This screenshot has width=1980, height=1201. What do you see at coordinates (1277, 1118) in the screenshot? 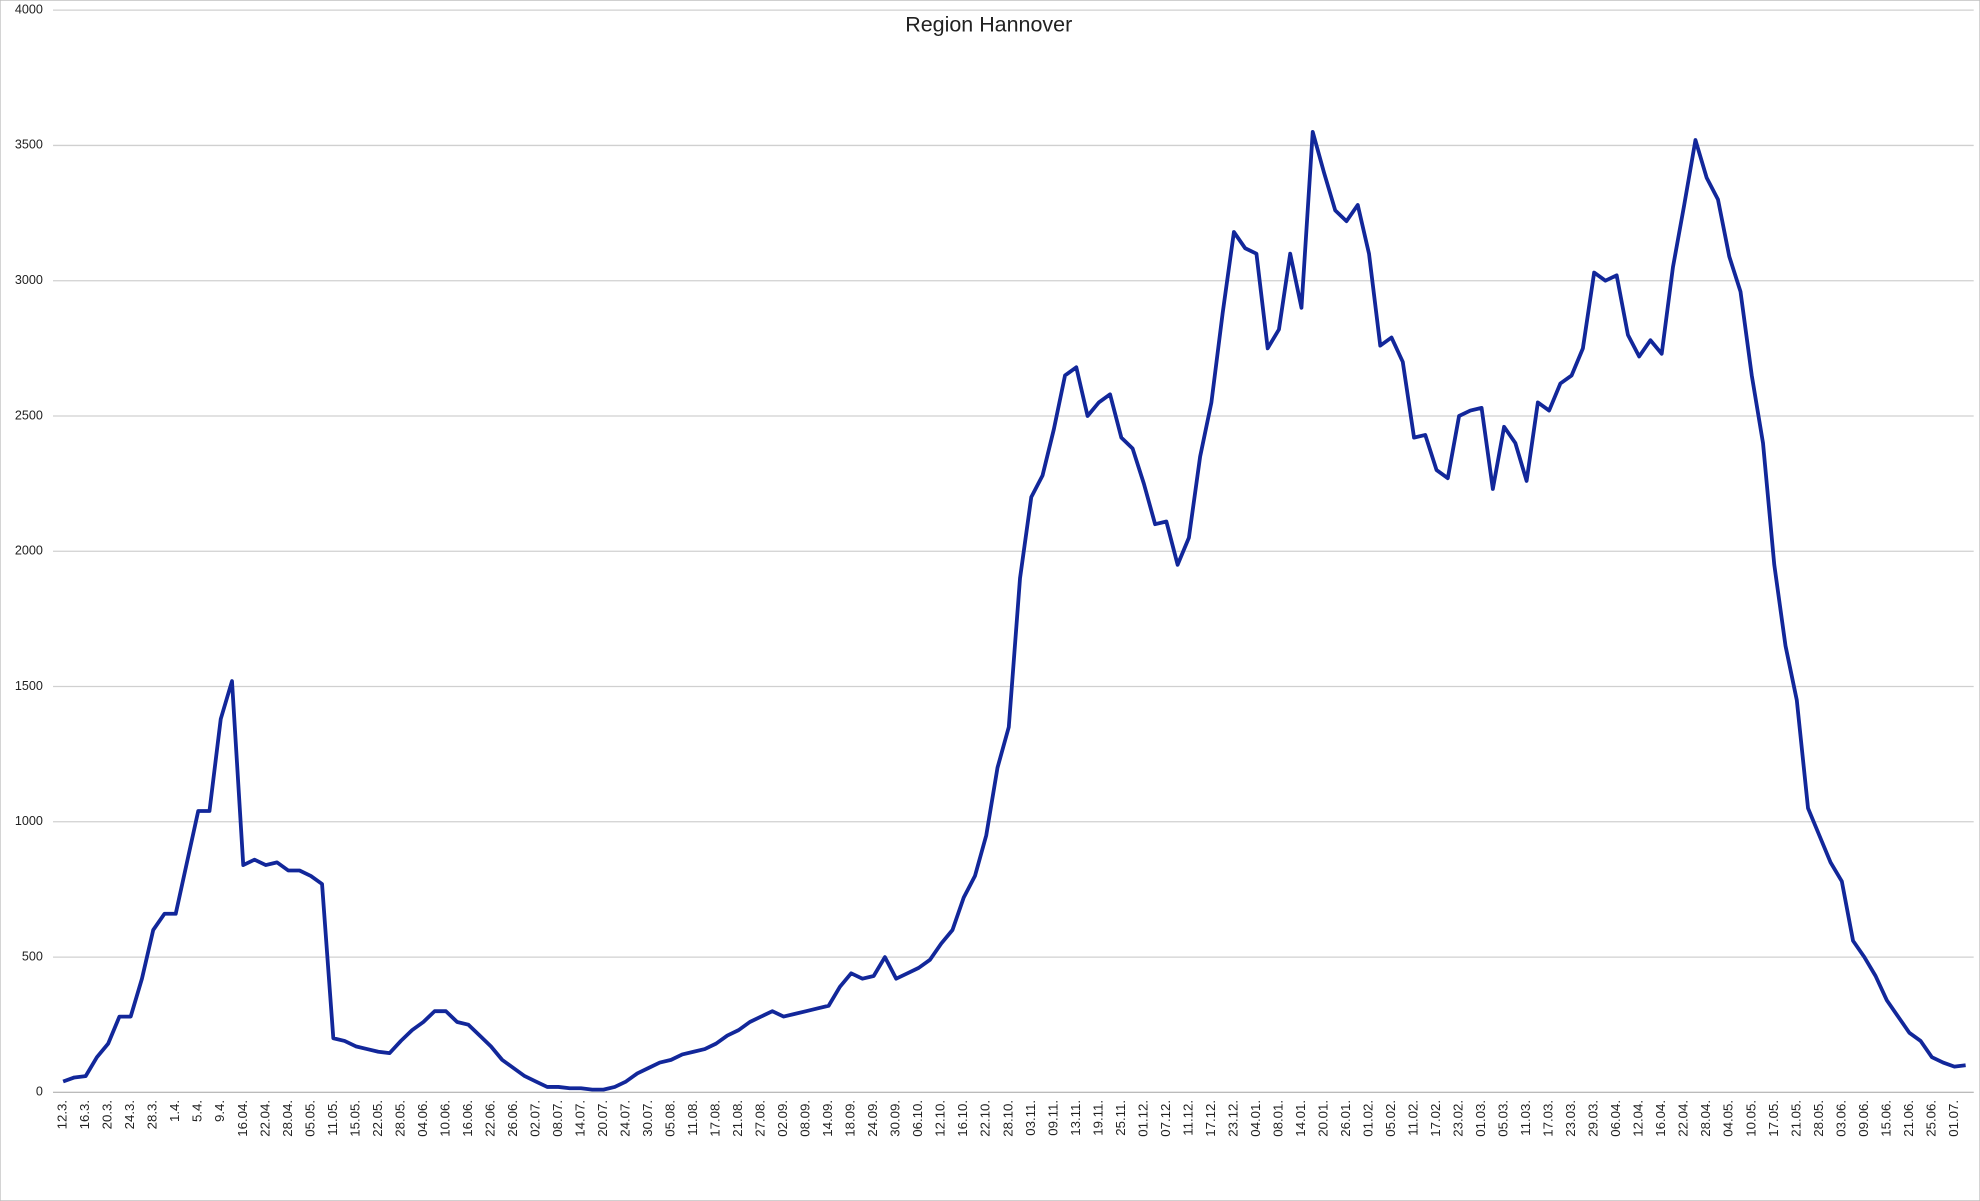
I see `x-tick-label: 08.01.` at bounding box center [1277, 1118].